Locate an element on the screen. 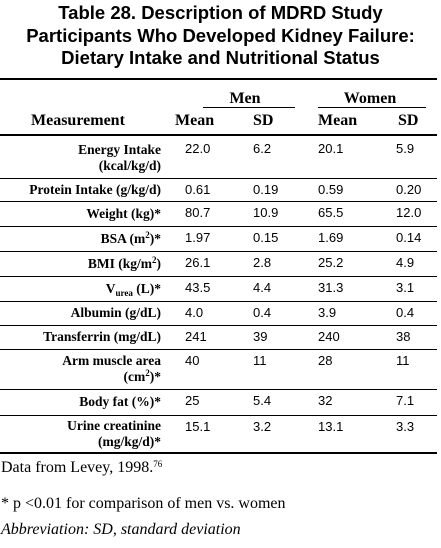  men-sd-cell: 6.2 is located at coordinates (273, 158).